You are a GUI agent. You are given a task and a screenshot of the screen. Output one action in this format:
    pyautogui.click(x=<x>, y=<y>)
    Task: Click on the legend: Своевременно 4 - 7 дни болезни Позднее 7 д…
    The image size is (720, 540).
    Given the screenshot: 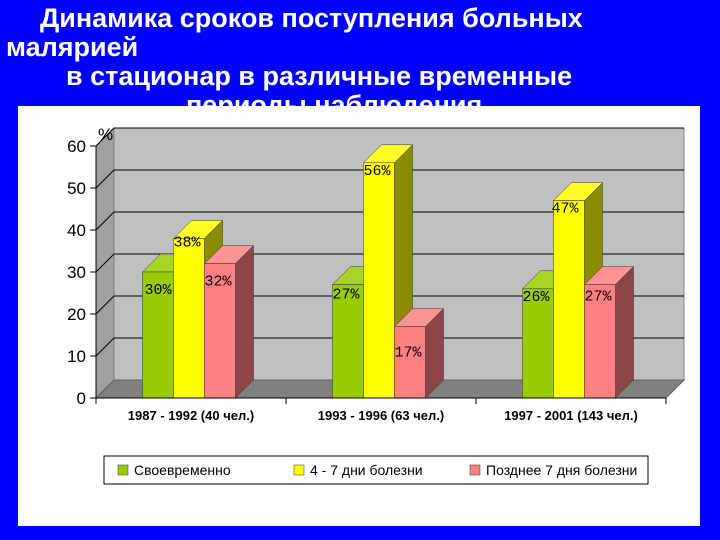 What is the action you would take?
    pyautogui.click(x=376, y=470)
    